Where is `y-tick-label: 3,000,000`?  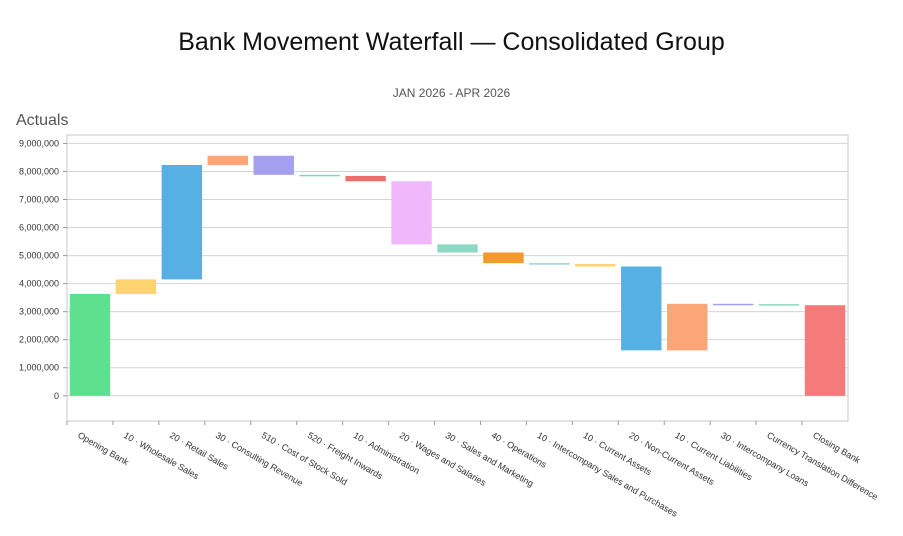 y-tick-label: 3,000,000 is located at coordinates (39, 312).